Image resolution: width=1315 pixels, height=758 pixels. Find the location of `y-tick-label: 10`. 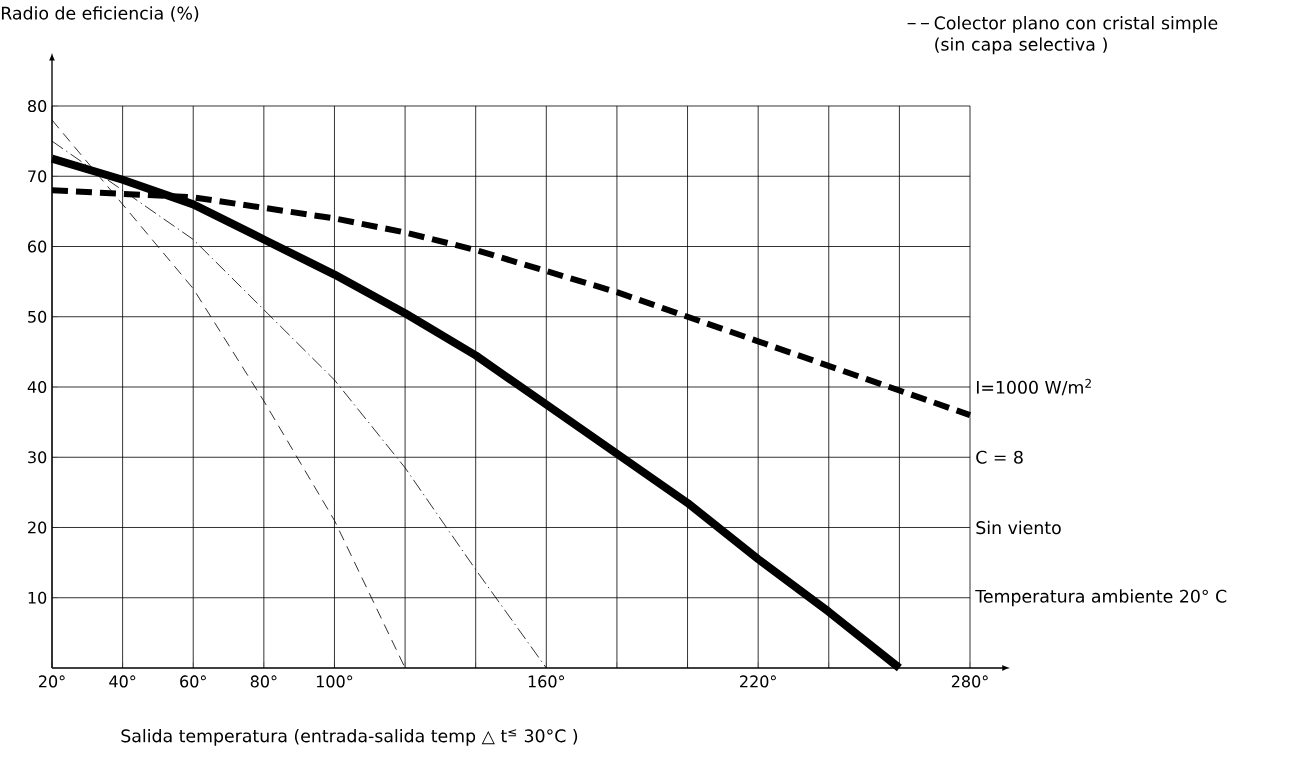

y-tick-label: 10 is located at coordinates (37, 597).